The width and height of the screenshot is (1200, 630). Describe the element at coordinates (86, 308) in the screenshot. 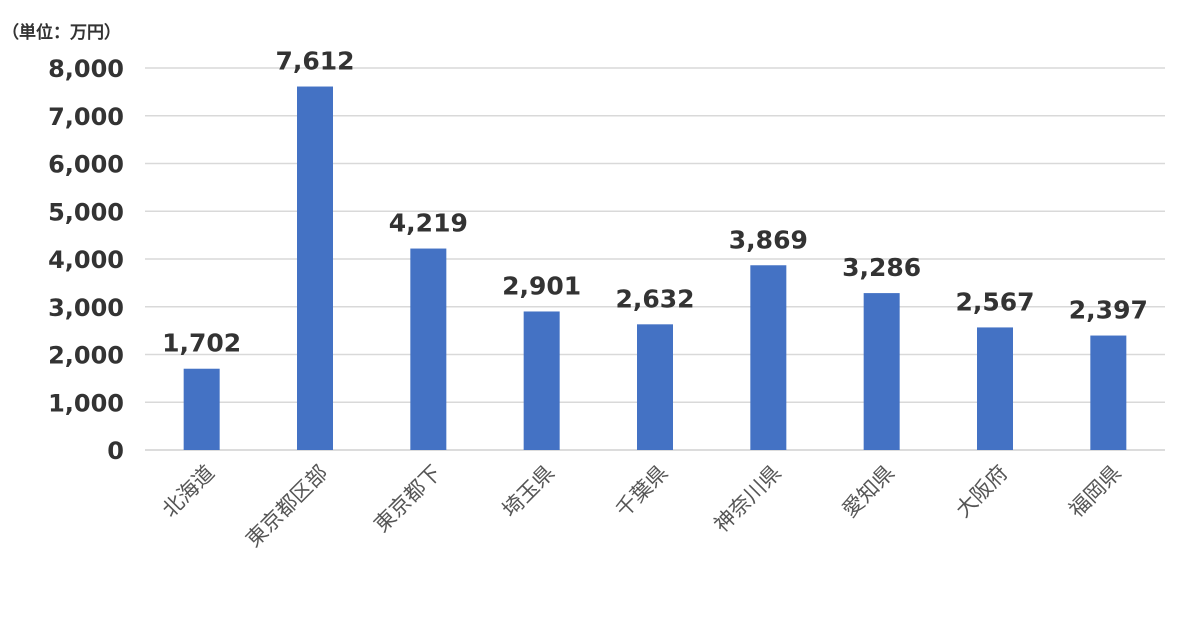

I see `y-tick-label: 3,000` at that location.